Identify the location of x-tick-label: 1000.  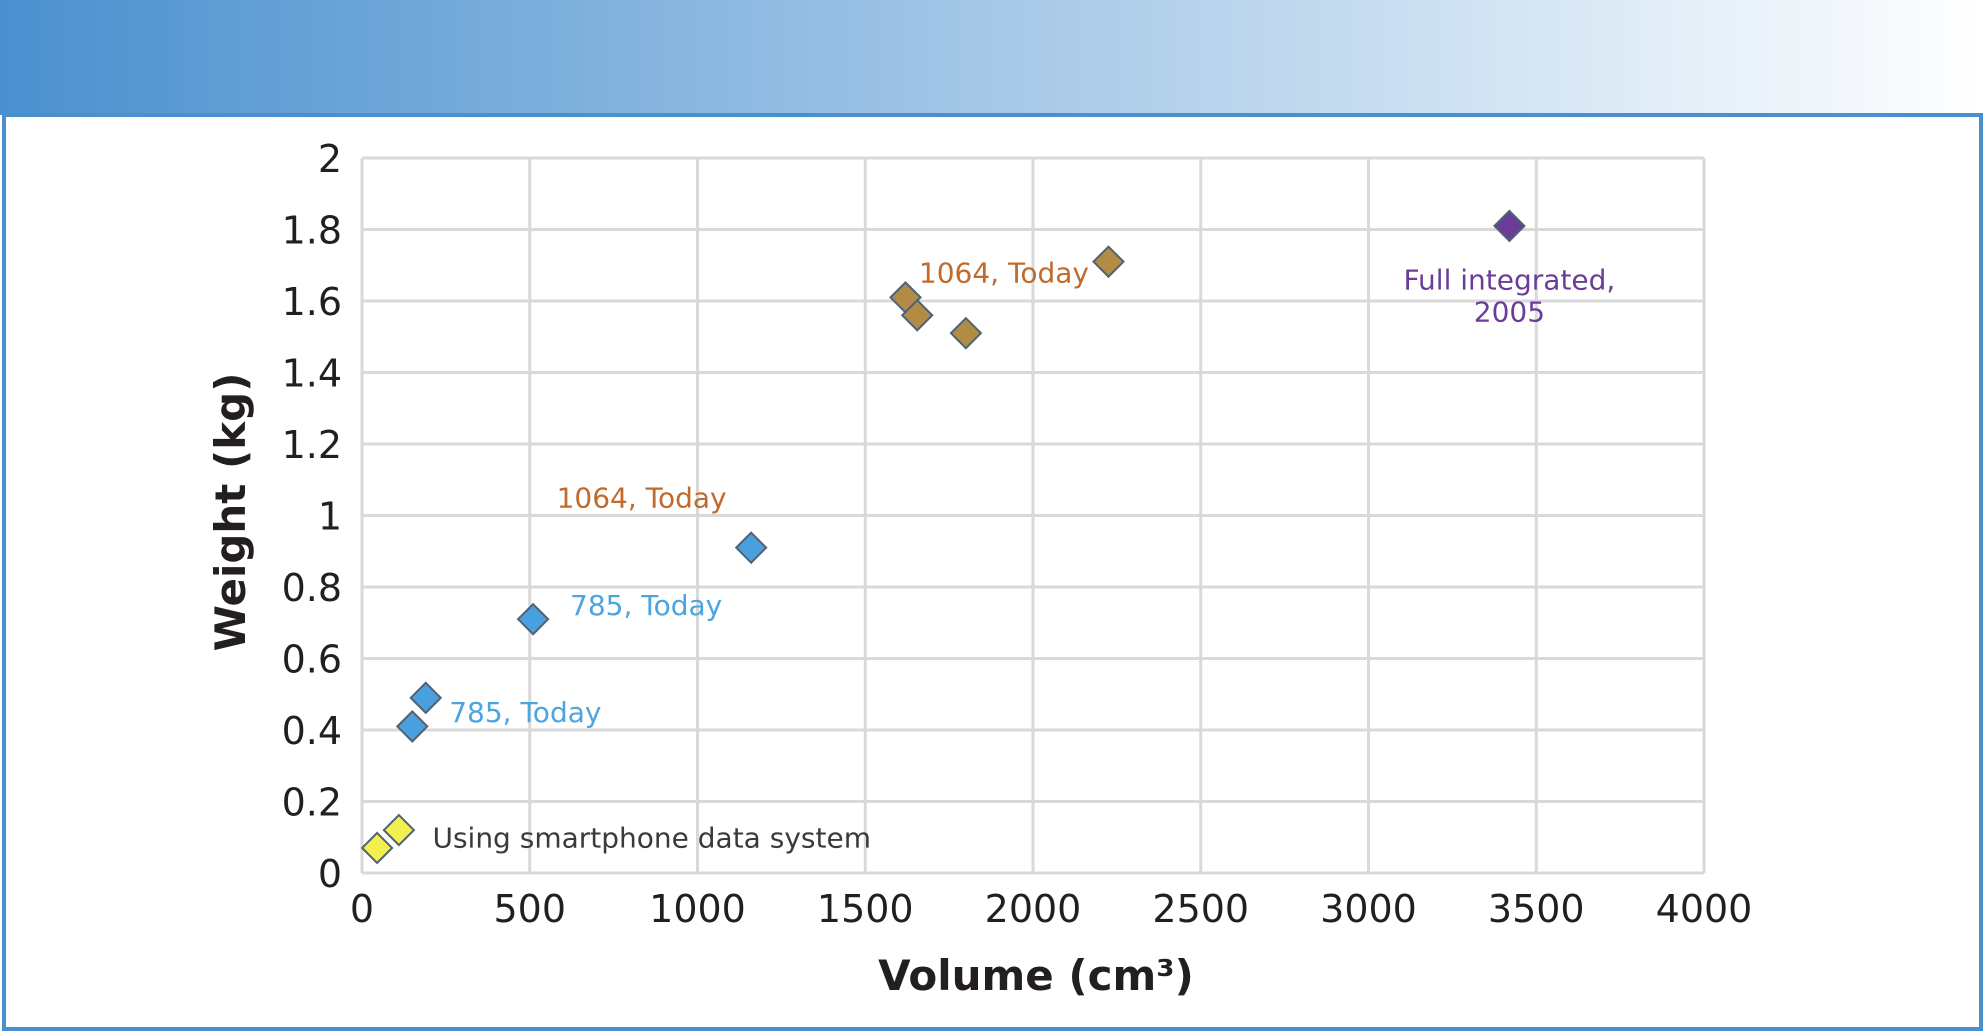
(697, 909).